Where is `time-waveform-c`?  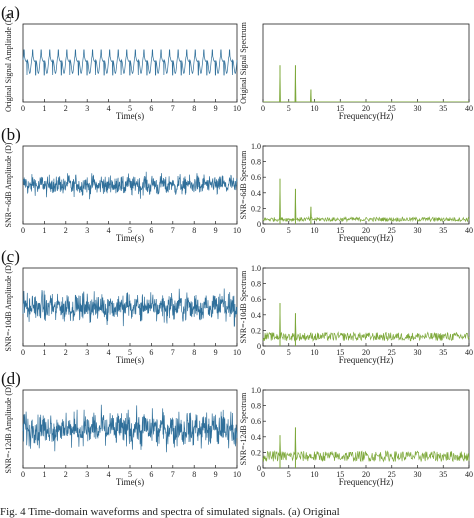 time-waveform-c is located at coordinates (130, 307).